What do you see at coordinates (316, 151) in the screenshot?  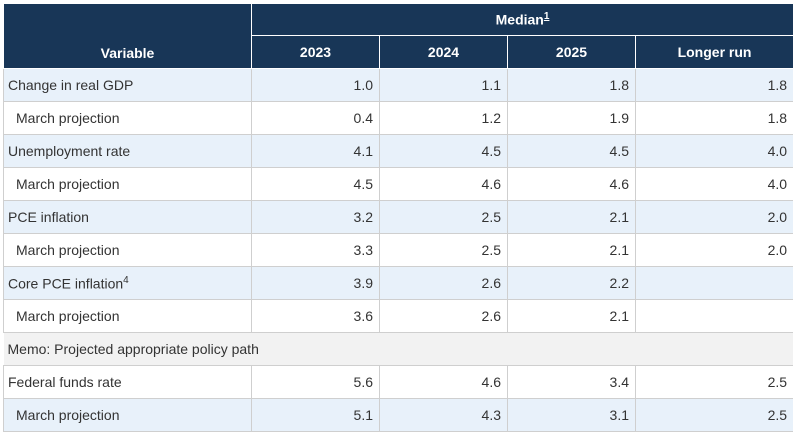 I see `value-cell: 4.1` at bounding box center [316, 151].